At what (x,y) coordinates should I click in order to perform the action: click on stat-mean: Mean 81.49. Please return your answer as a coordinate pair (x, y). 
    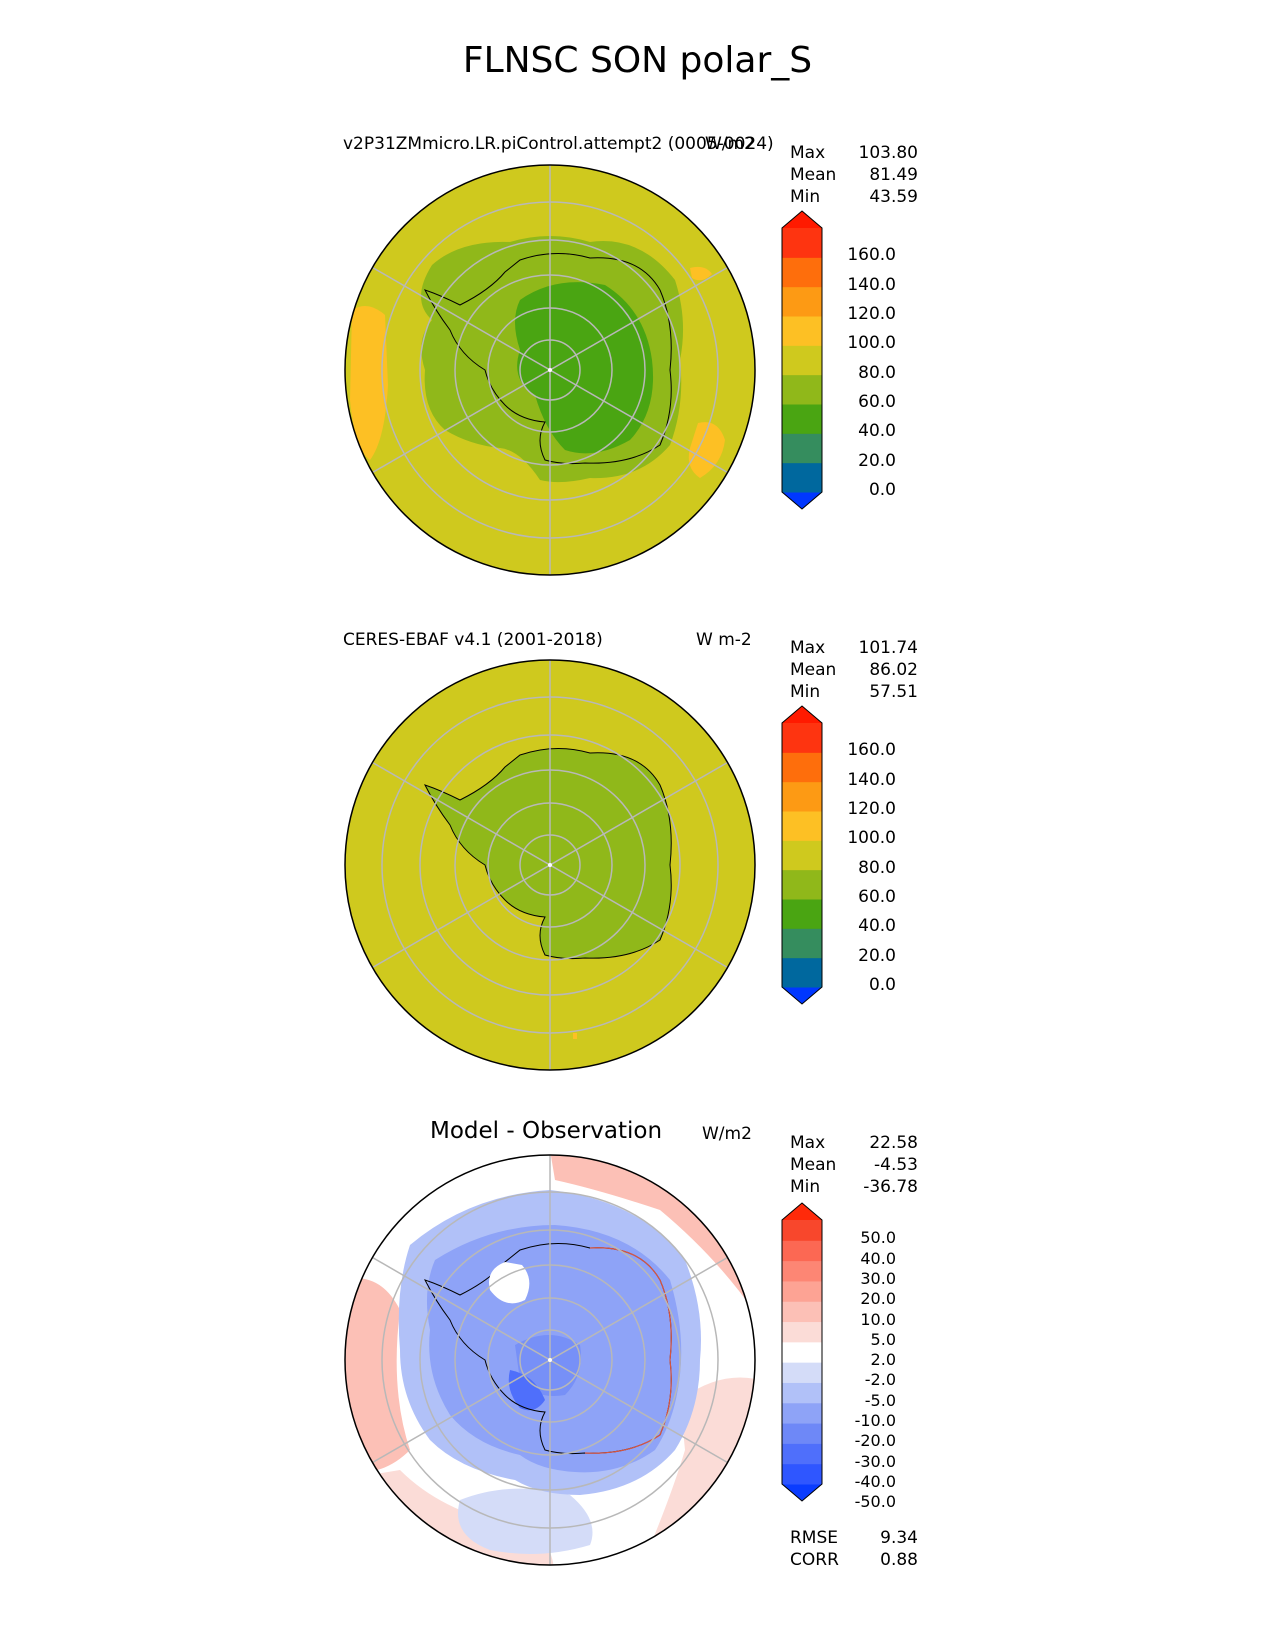
    Looking at the image, I should click on (854, 175).